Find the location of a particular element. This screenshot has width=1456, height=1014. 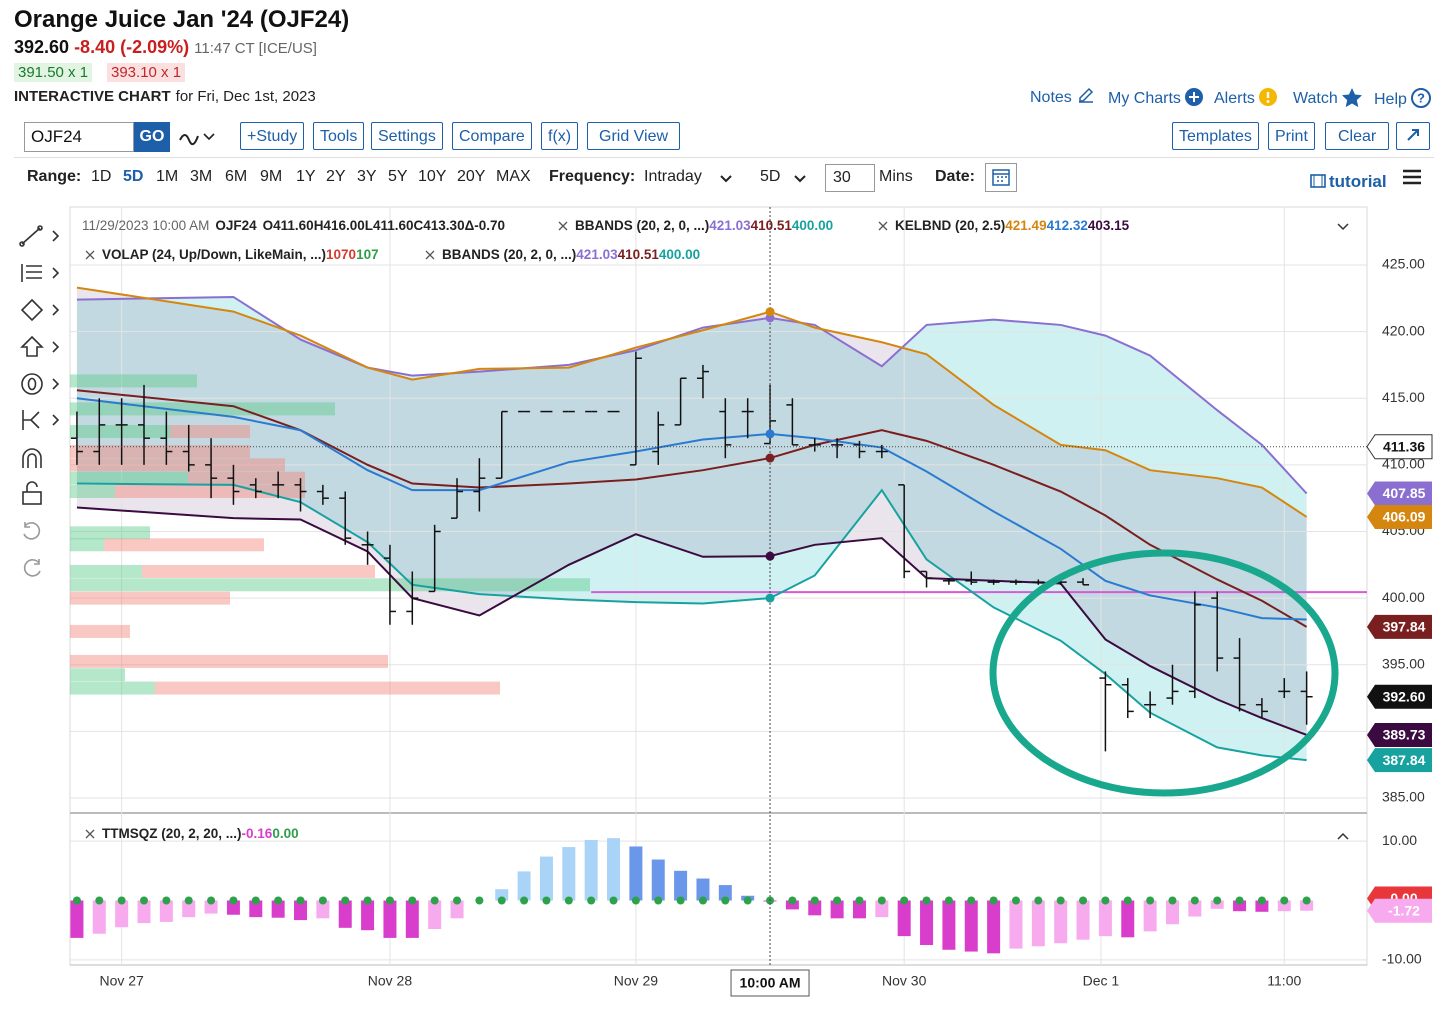

header-link: Alerts is located at coordinates (1246, 97).